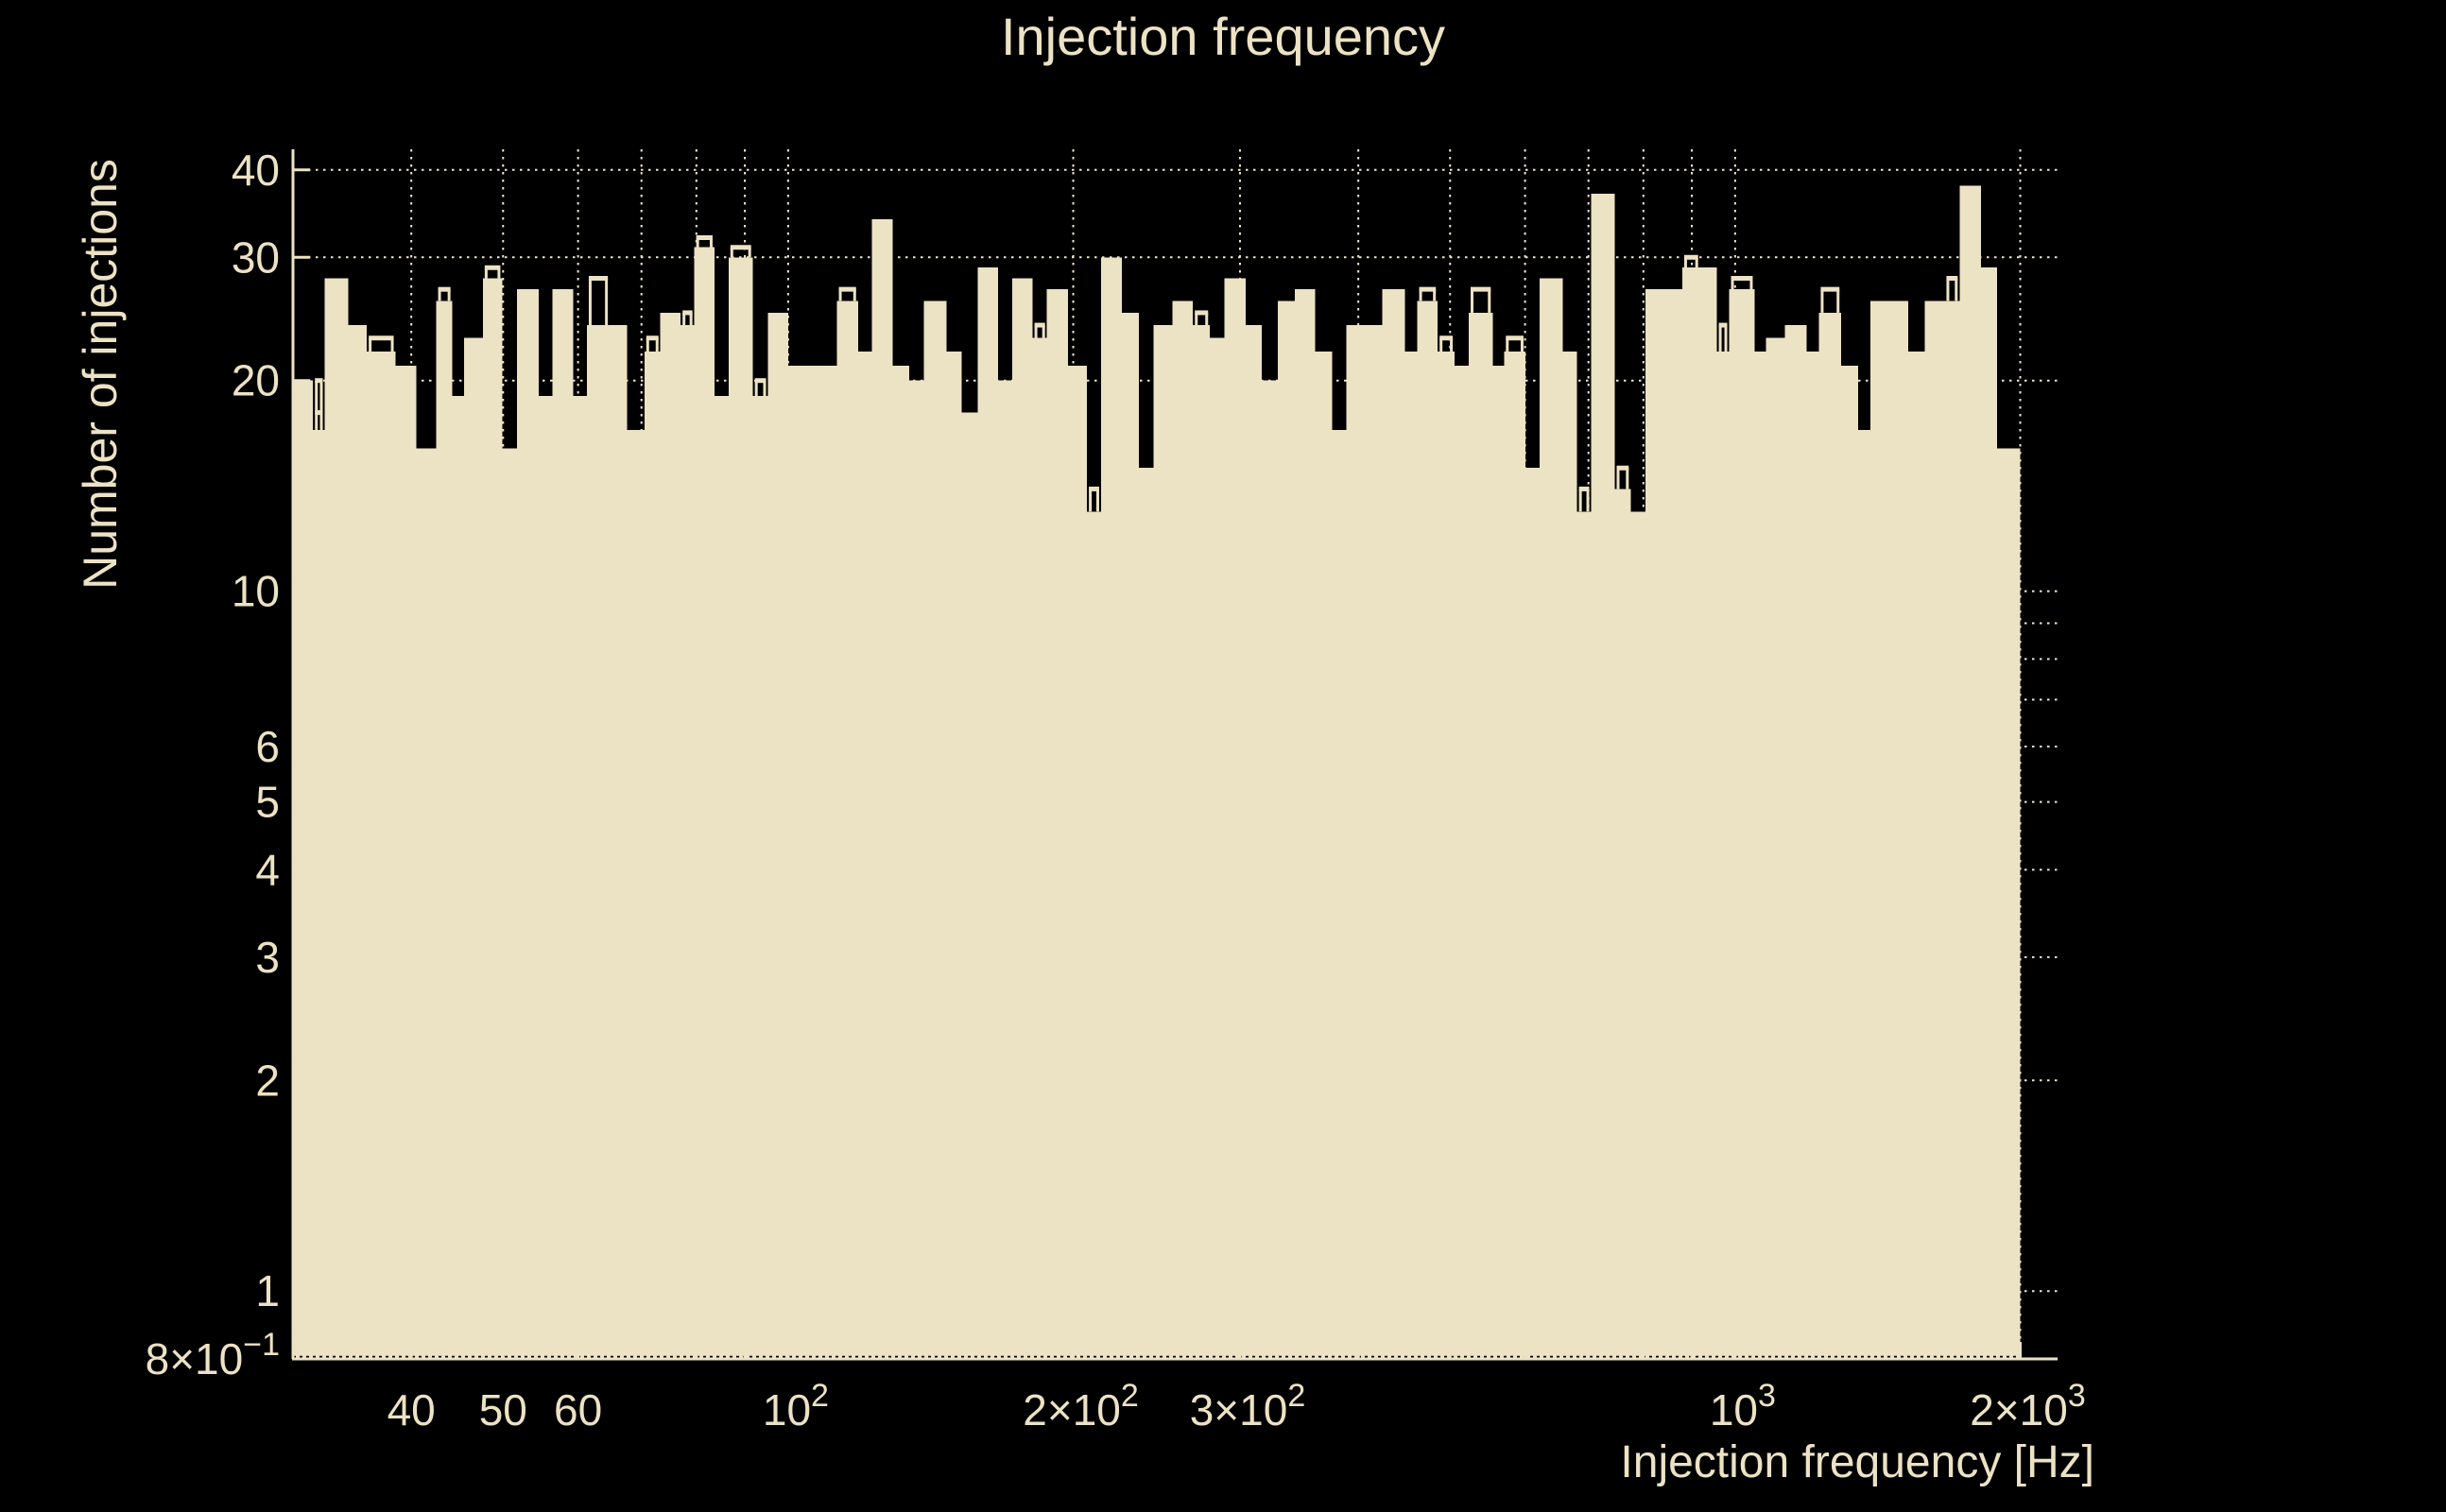 The height and width of the screenshot is (1512, 2446). I want to click on histogram-caps, so click(1136, 373).